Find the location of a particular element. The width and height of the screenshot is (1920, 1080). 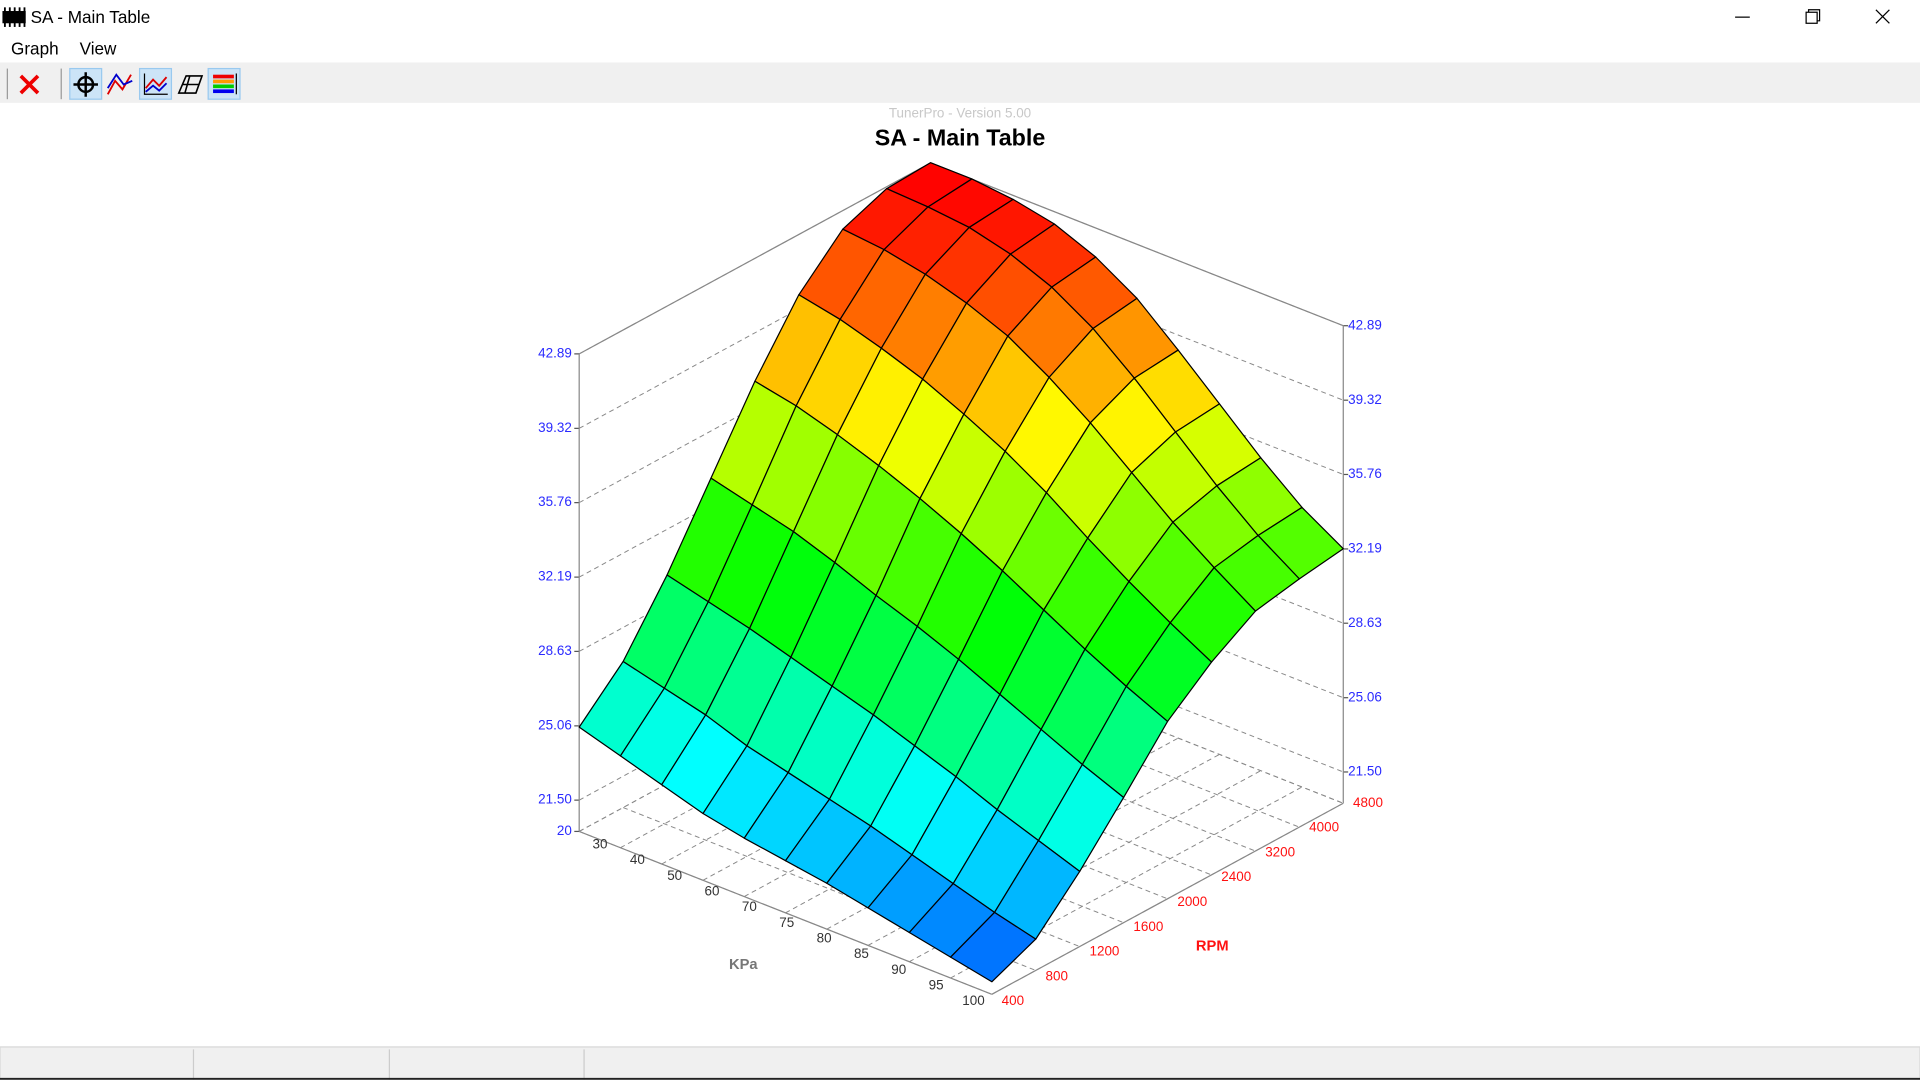

y-tick-label: 2000 is located at coordinates (1192, 901).